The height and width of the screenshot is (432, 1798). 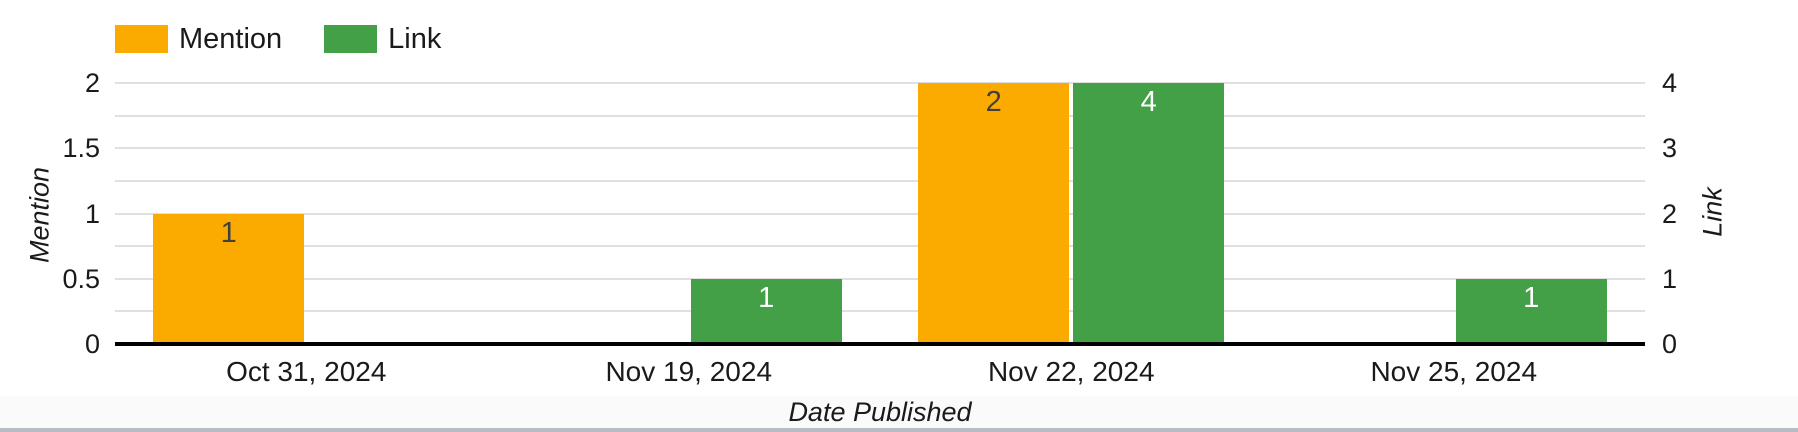 What do you see at coordinates (92, 213) in the screenshot?
I see `left-axis-tick-label: 1` at bounding box center [92, 213].